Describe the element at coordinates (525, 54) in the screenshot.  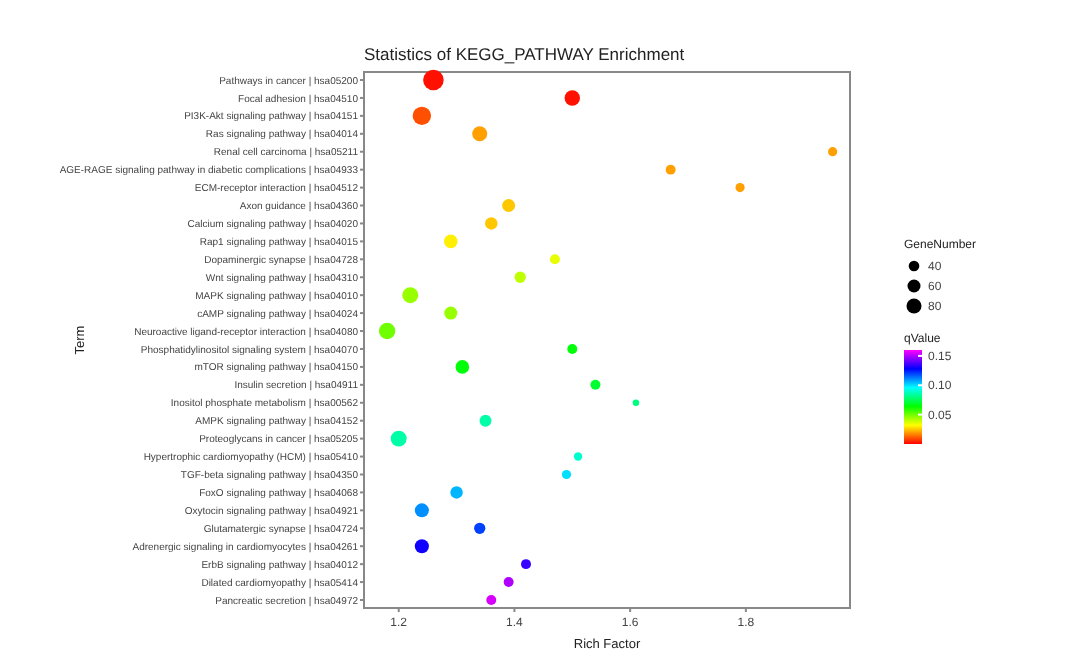
I see `chart-title: Statistics of KEGG_PATHWAY Enrichment` at that location.